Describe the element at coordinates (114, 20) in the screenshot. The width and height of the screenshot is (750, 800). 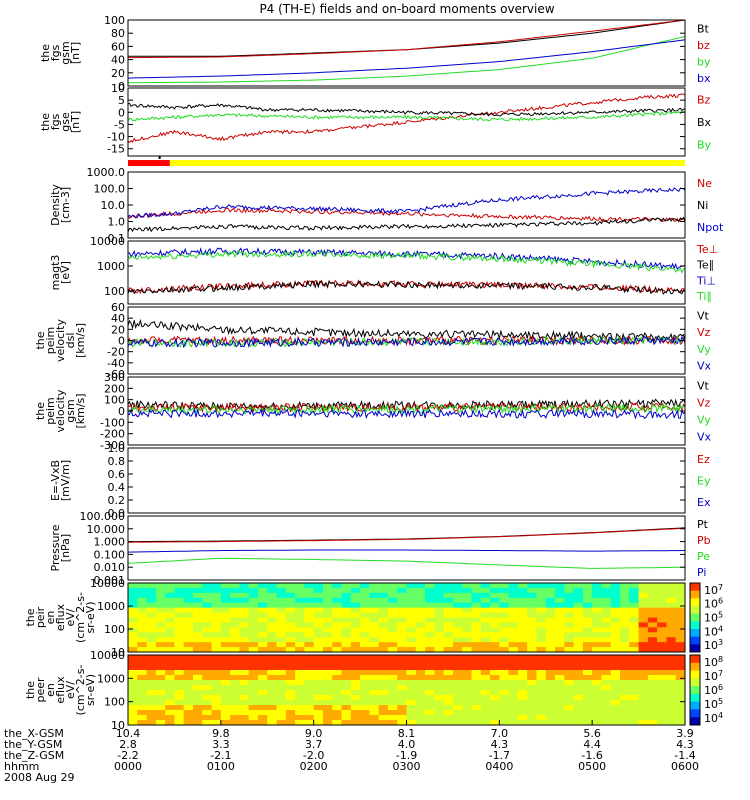
I see `y-tick-label: 100` at that location.